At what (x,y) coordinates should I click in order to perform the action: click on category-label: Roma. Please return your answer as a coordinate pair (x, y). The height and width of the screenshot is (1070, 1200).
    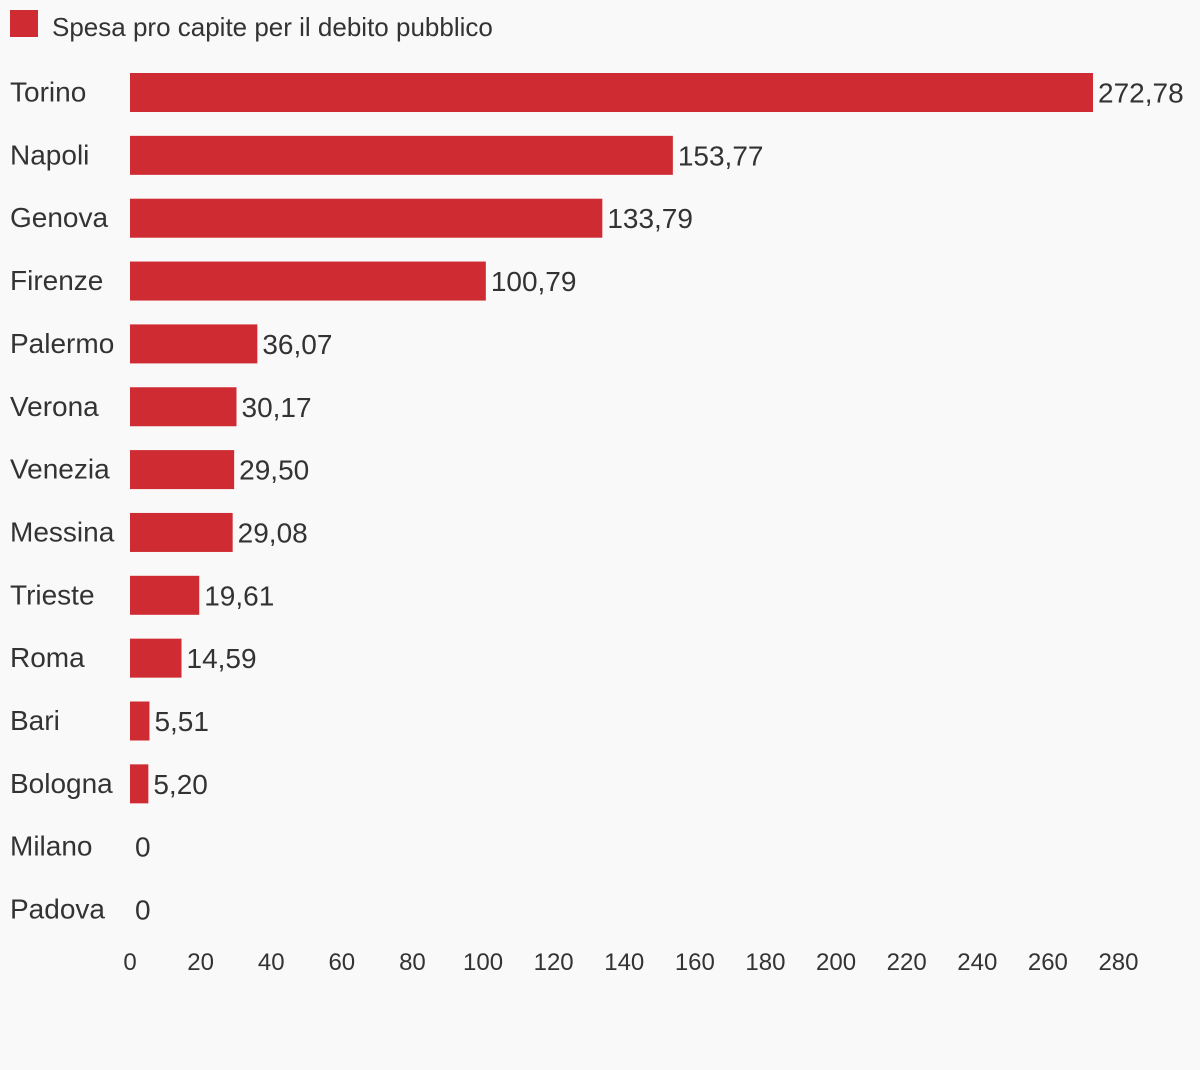
    Looking at the image, I should click on (47, 657).